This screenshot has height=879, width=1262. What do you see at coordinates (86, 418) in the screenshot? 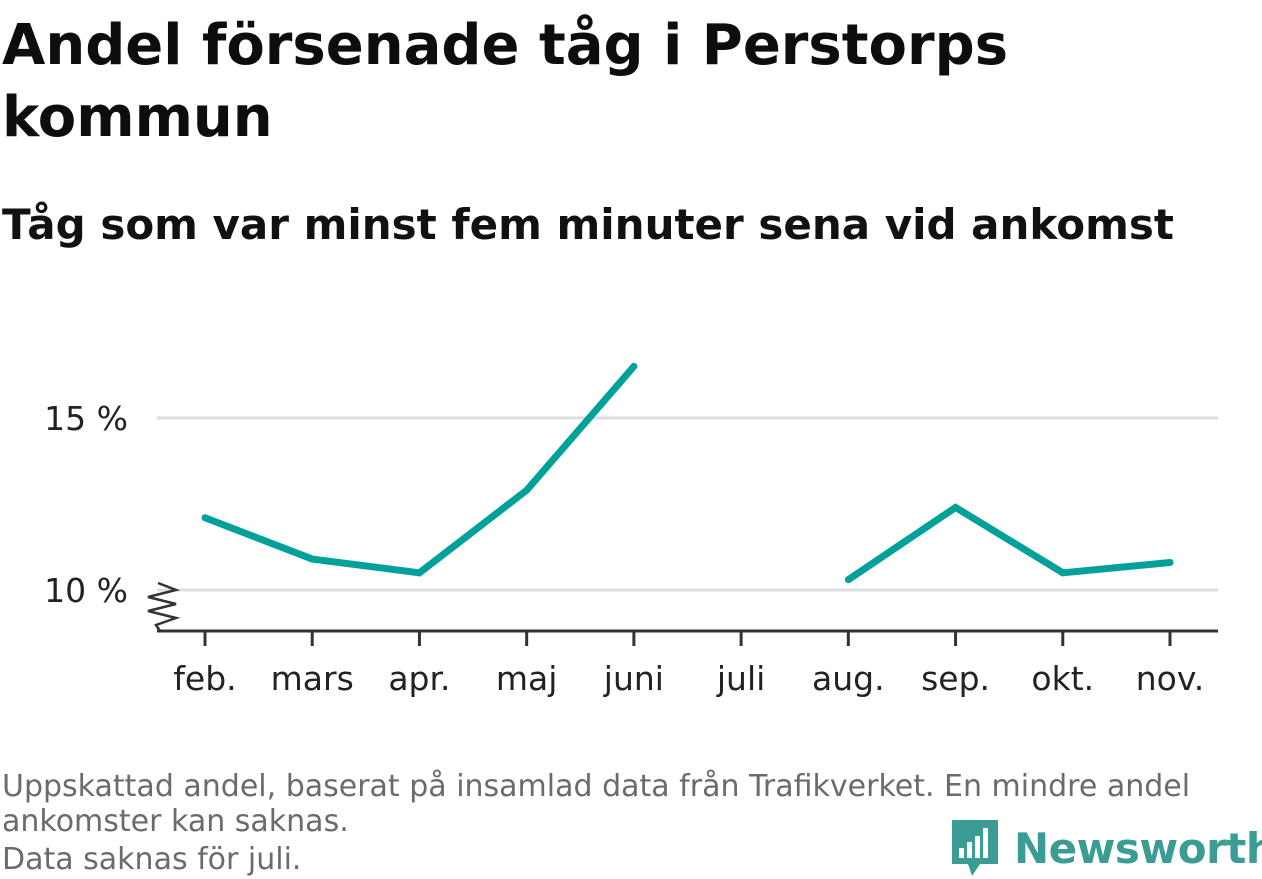
I see `y-tick-label: 15 %` at bounding box center [86, 418].